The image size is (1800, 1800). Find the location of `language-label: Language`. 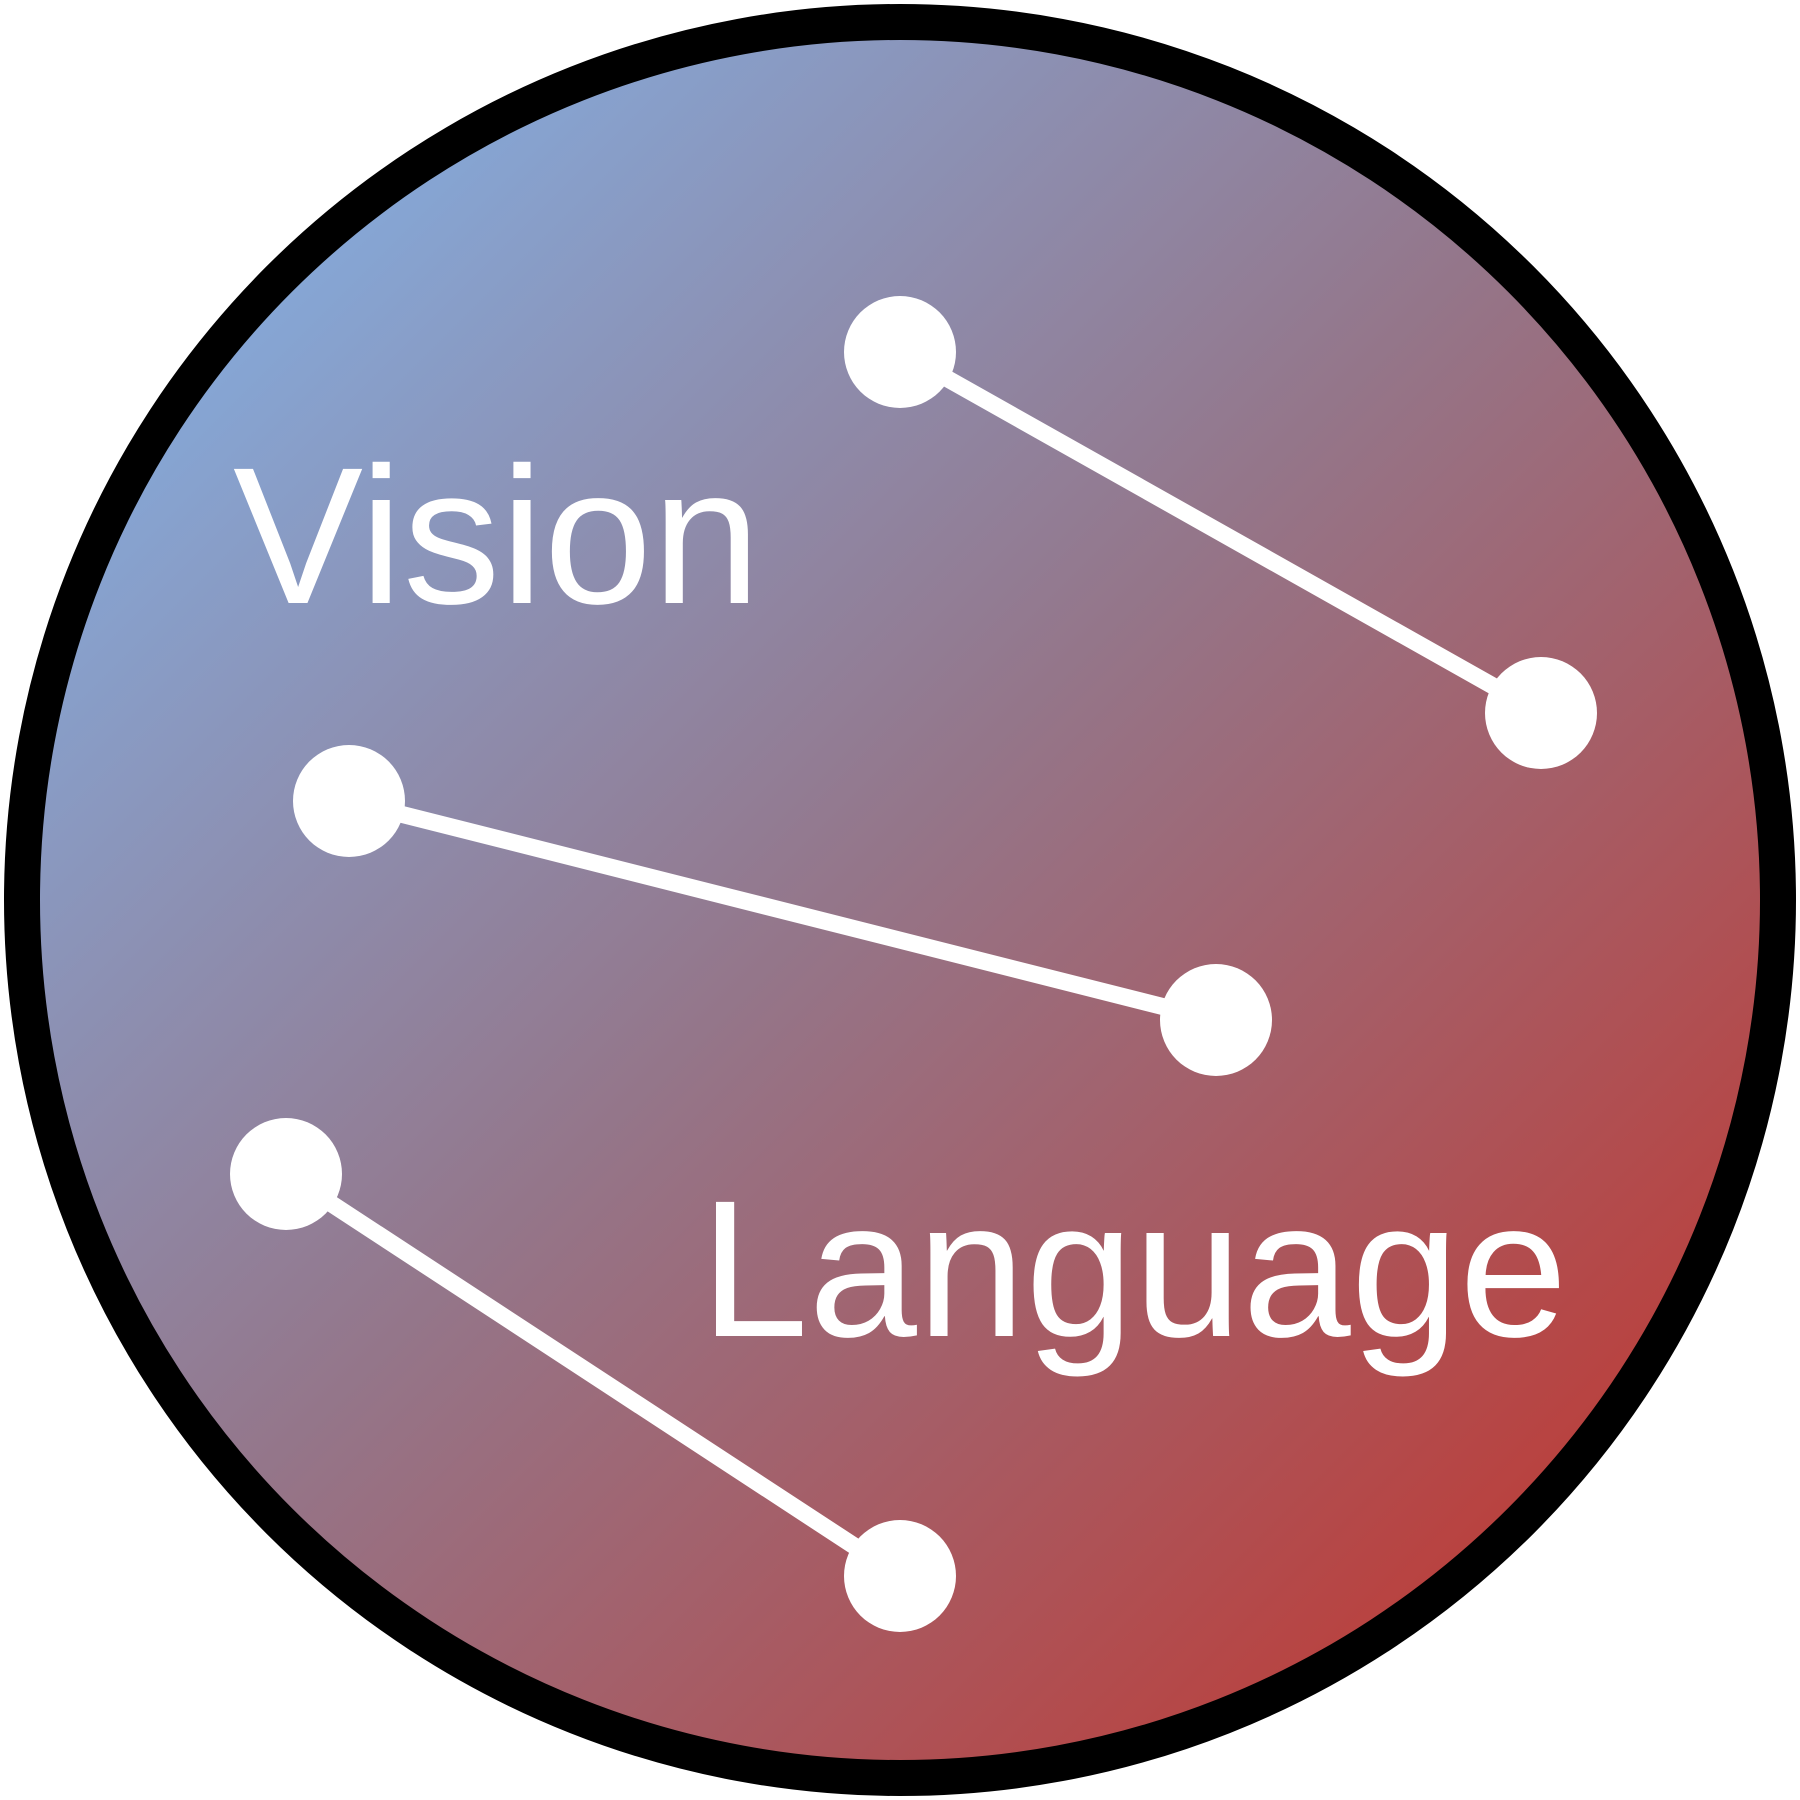

language-label: Language is located at coordinates (1134, 1269).